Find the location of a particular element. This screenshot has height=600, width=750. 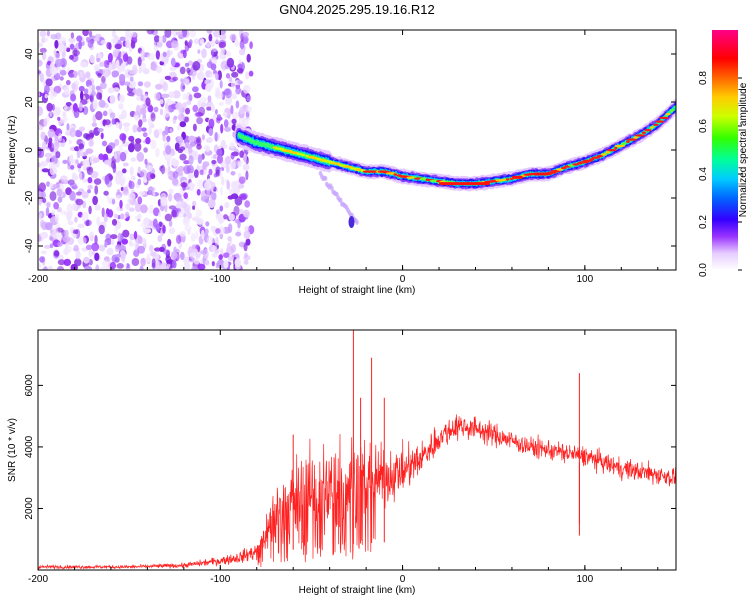

y-tick-label: 2000 is located at coordinates (29, 508).